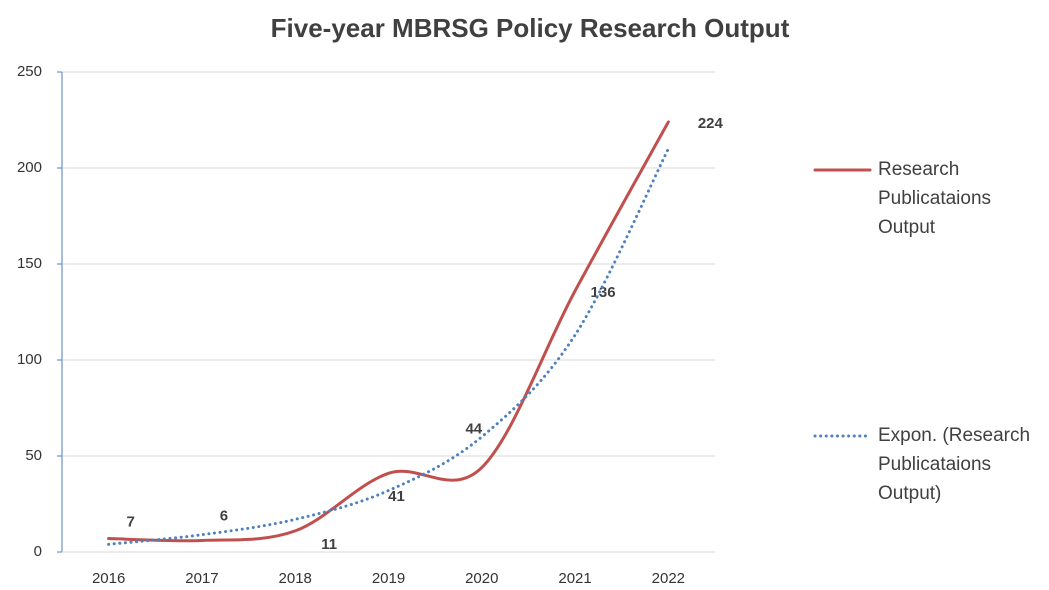 The height and width of the screenshot is (590, 1049). I want to click on x-tick-label: 2021, so click(574, 578).